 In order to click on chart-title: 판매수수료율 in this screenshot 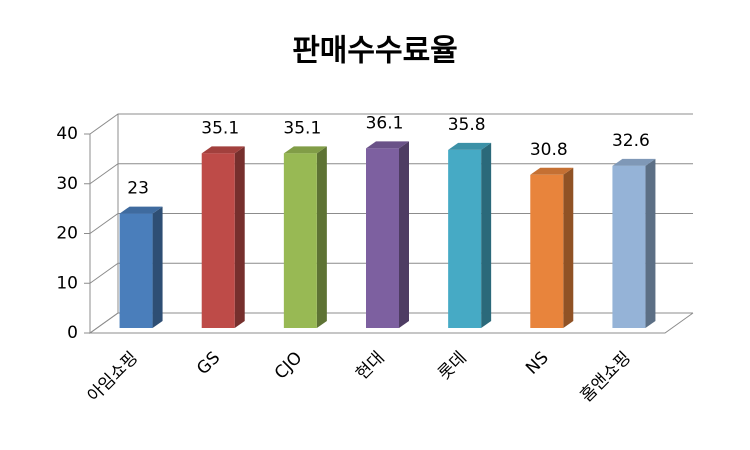, I will do `click(375, 51)`.